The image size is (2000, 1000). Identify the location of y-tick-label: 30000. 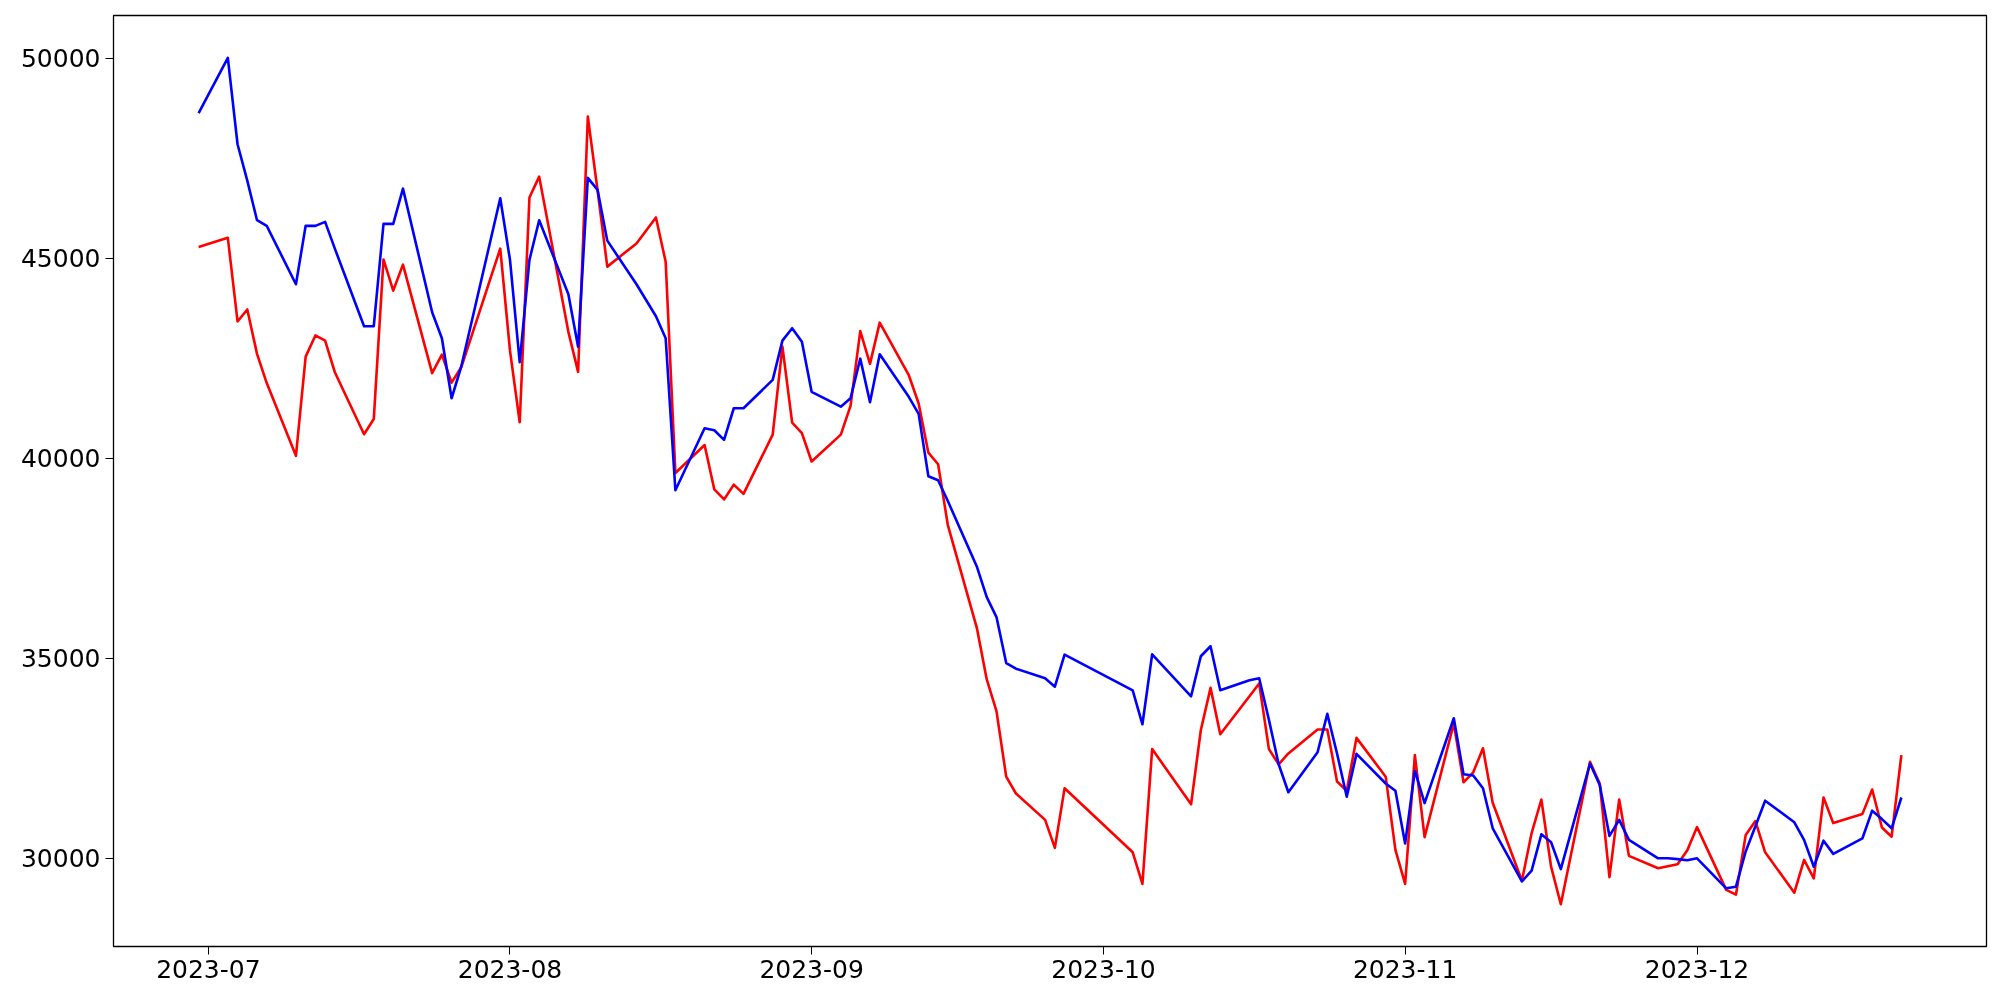
(60, 859).